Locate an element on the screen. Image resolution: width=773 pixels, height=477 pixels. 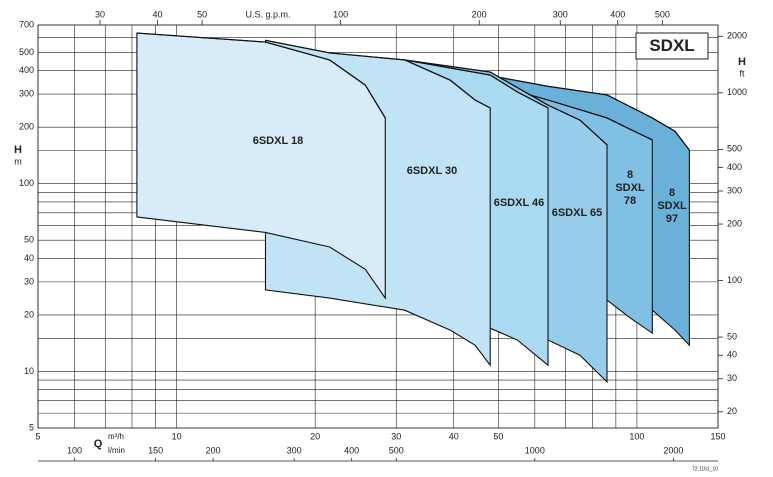
x2-tick-label: 30 is located at coordinates (100, 14).